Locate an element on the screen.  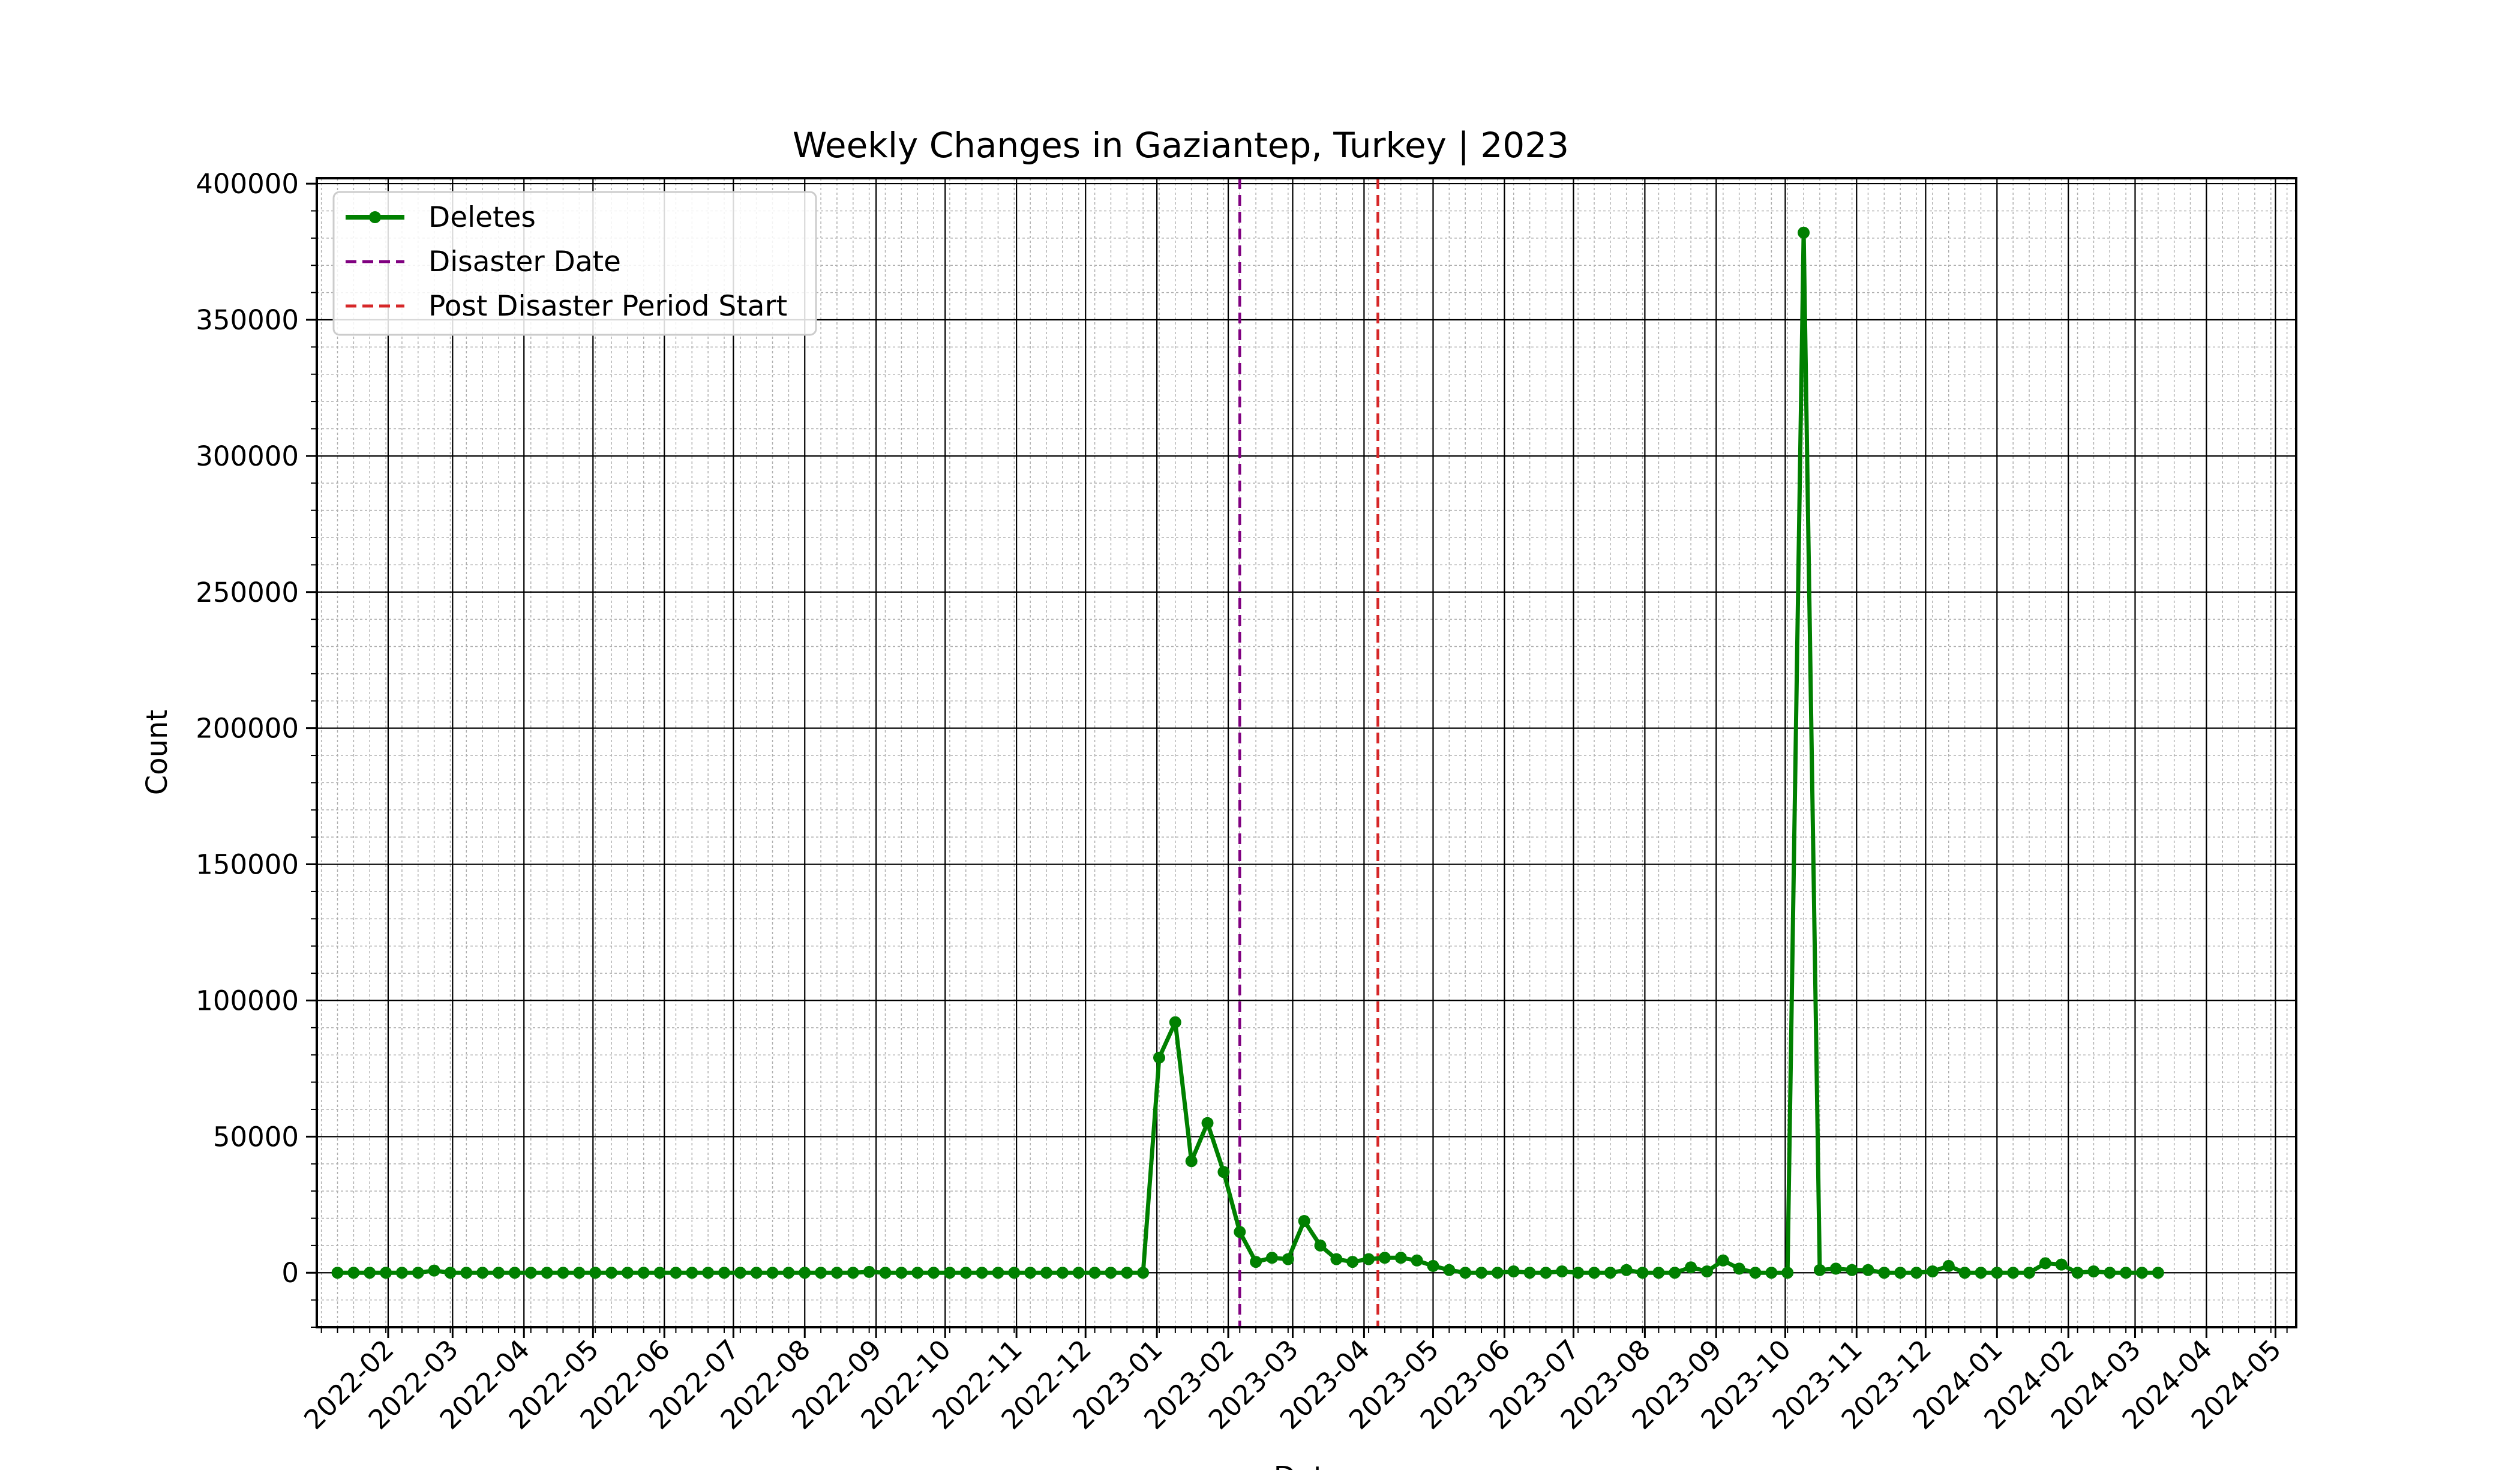
y-tick-label: 400000 is located at coordinates (247, 184).